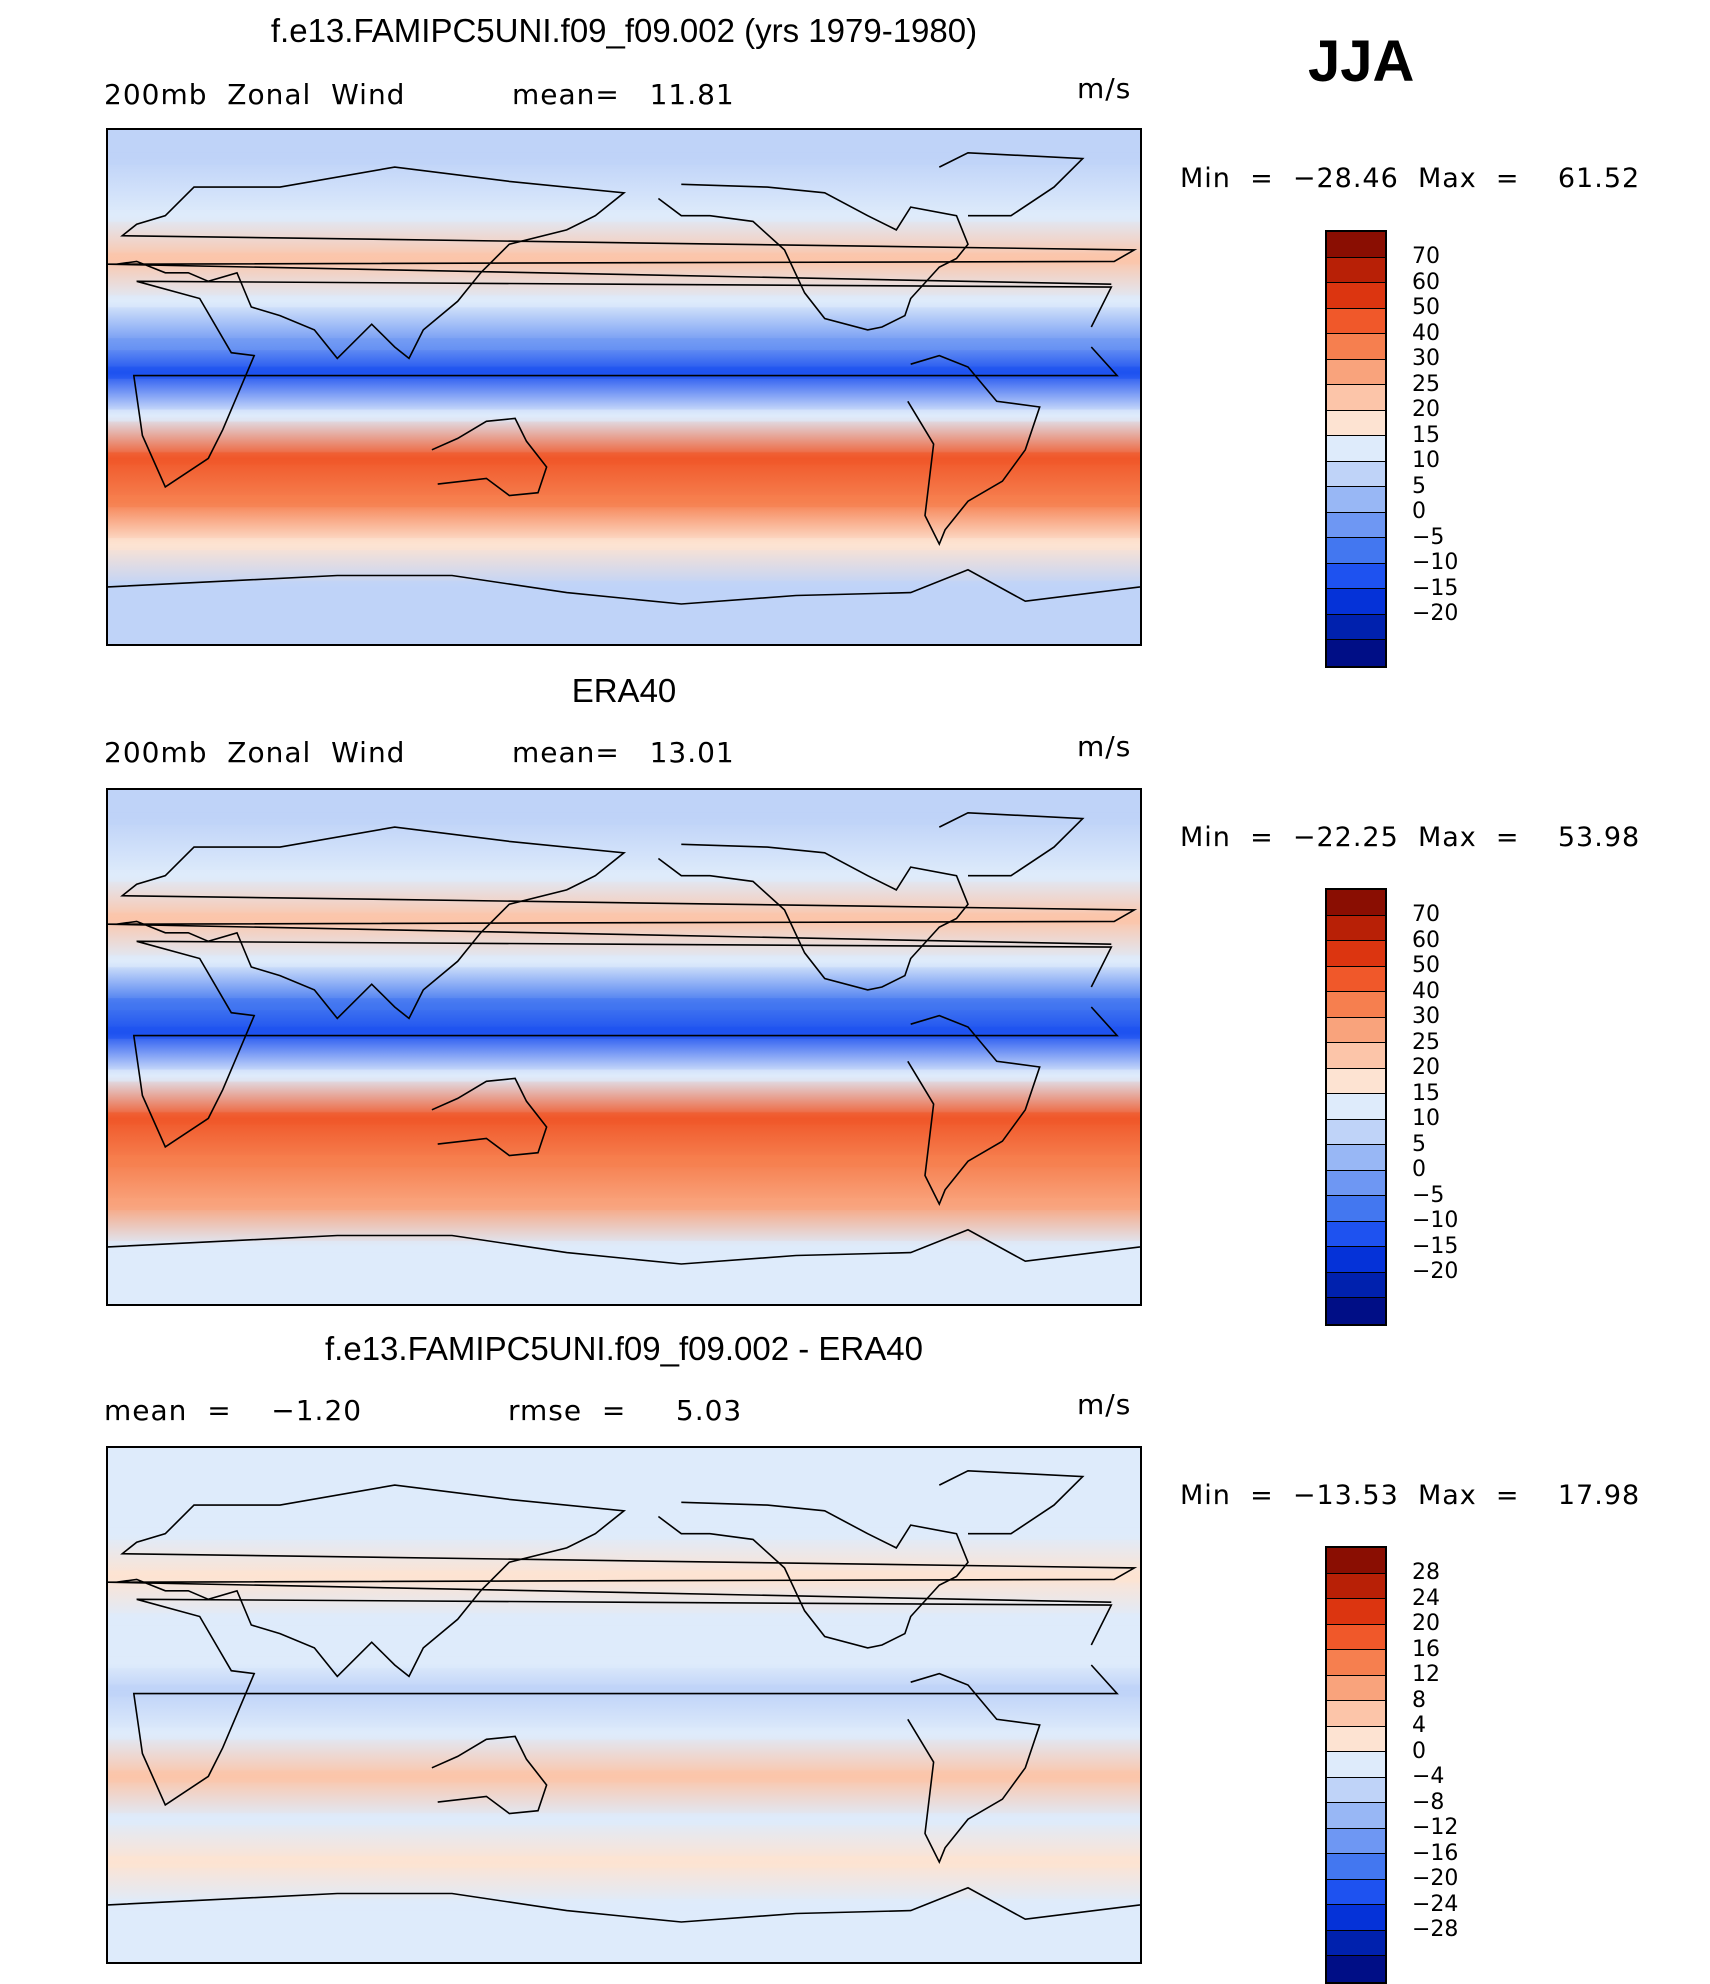 This screenshot has height=1984, width=1710. Describe the element at coordinates (1426, 1674) in the screenshot. I see `colorbar-tick-label: 12` at that location.